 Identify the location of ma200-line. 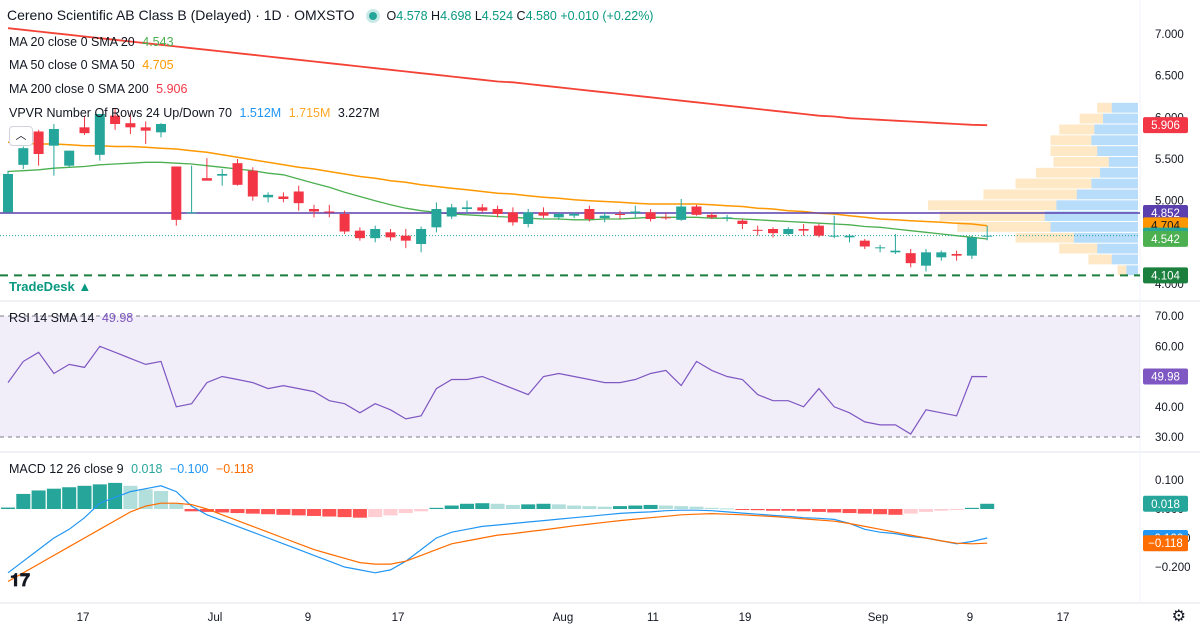
(497, 77).